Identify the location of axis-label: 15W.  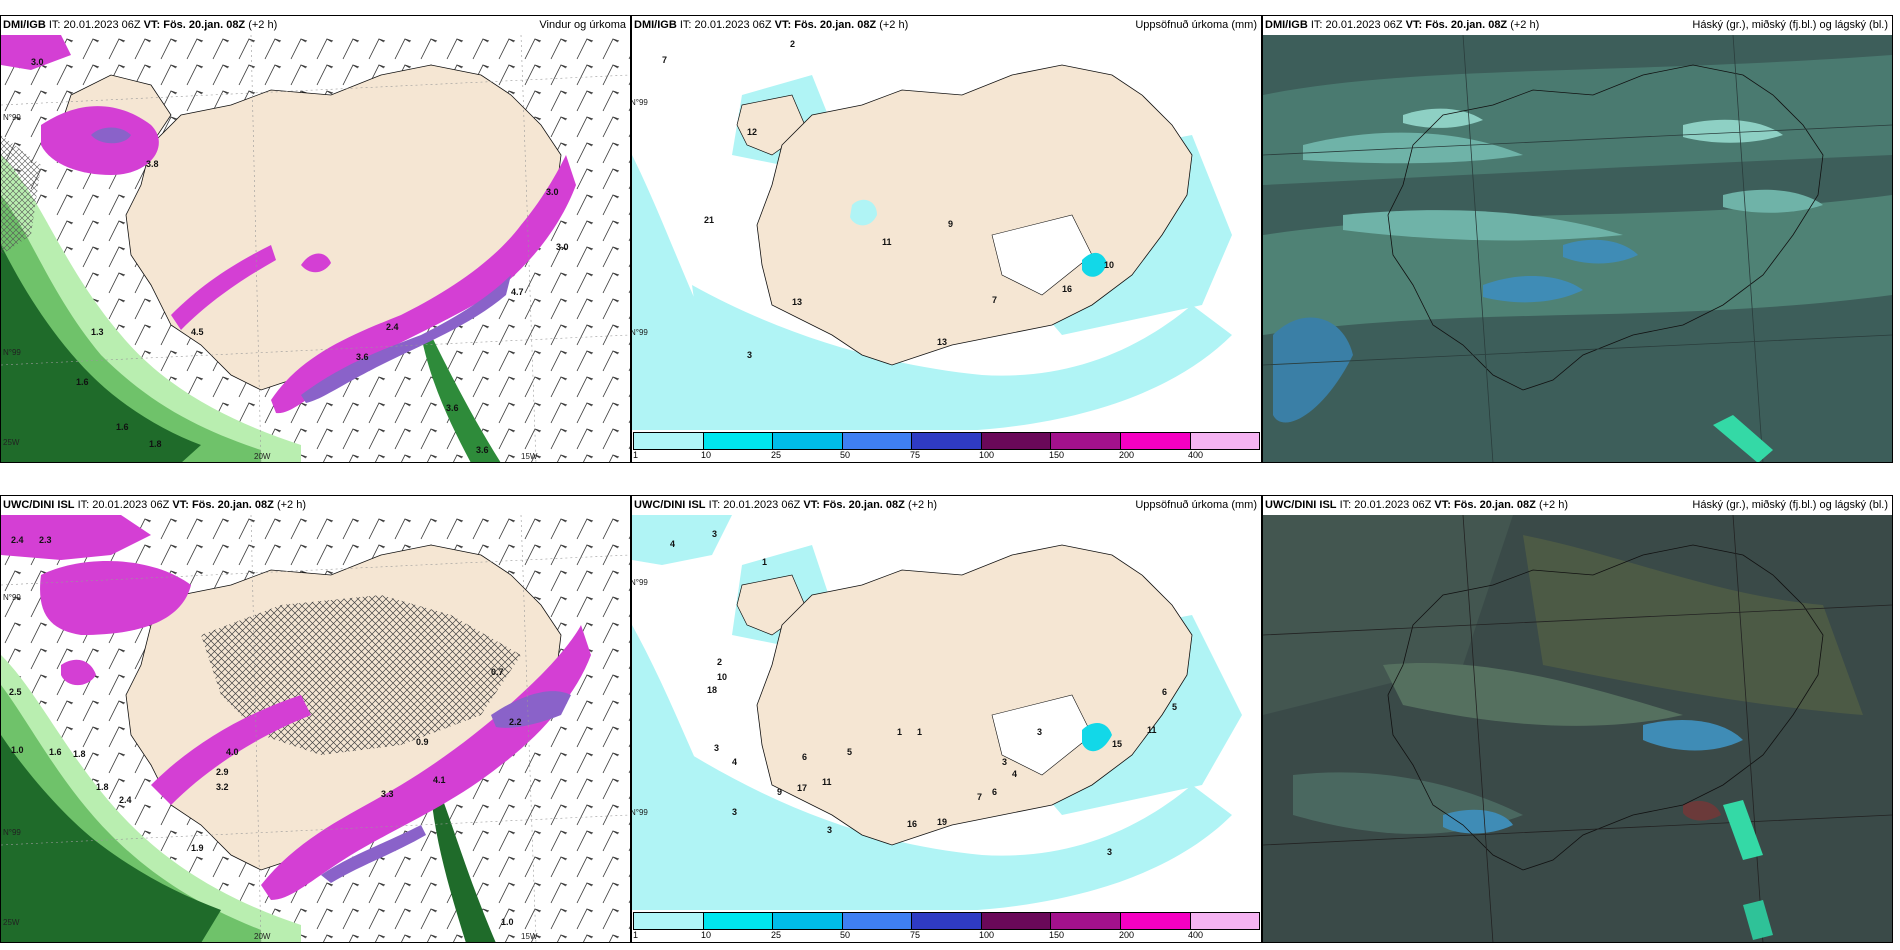
(529, 936).